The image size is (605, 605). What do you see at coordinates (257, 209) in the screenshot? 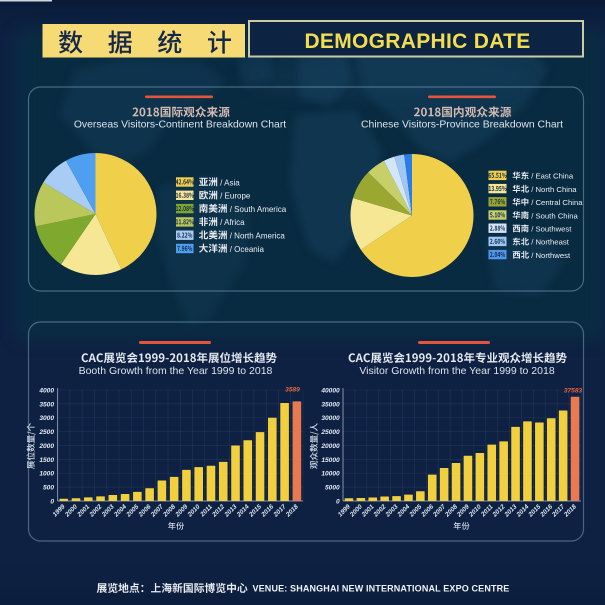
I see `svg-text: / South America` at bounding box center [257, 209].